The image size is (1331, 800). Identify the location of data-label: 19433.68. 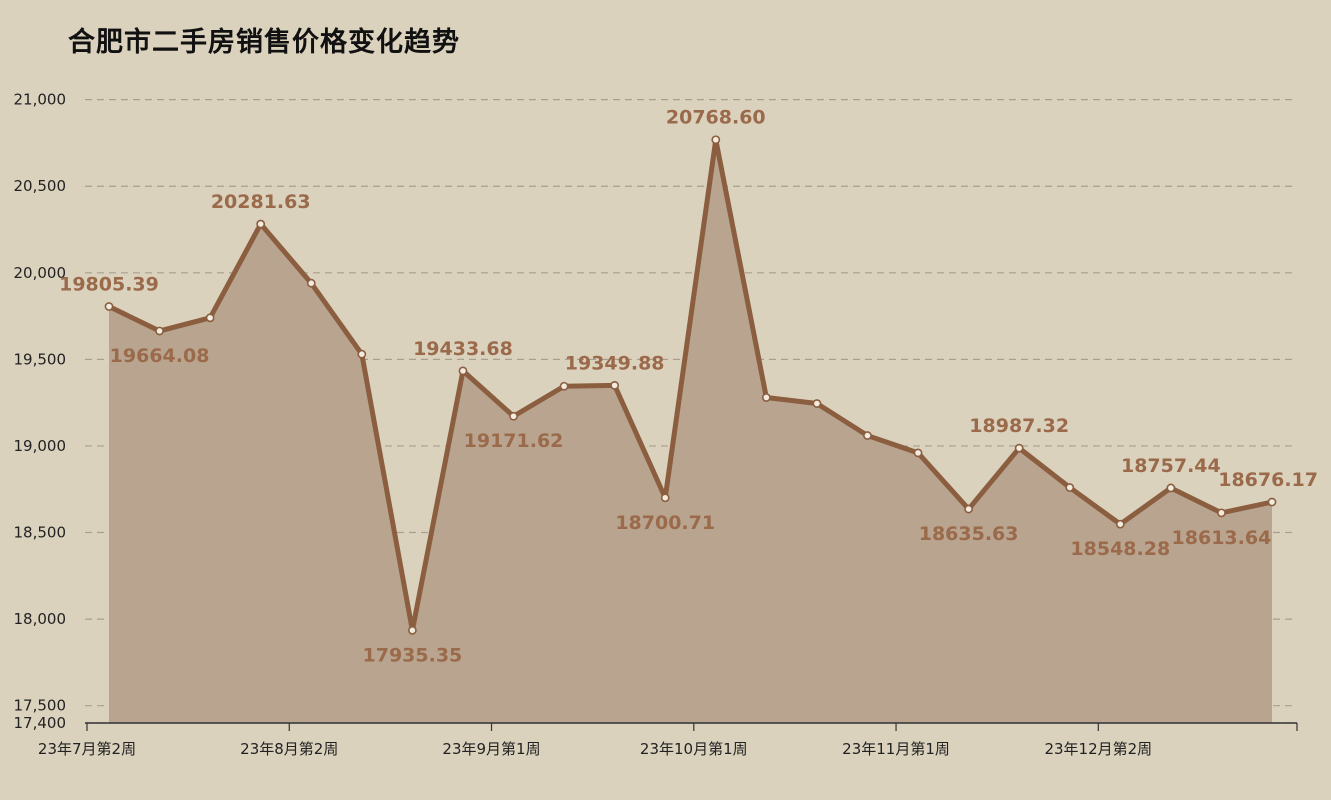
(463, 349).